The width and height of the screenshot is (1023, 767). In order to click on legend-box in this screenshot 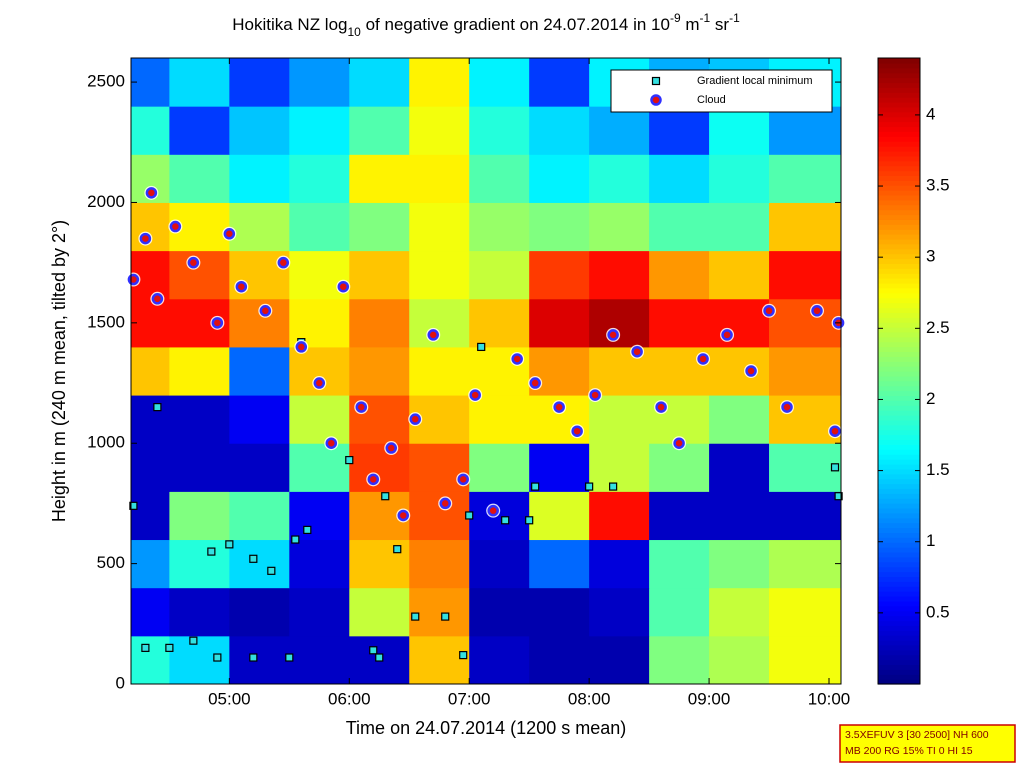, I will do `click(721, 91)`.